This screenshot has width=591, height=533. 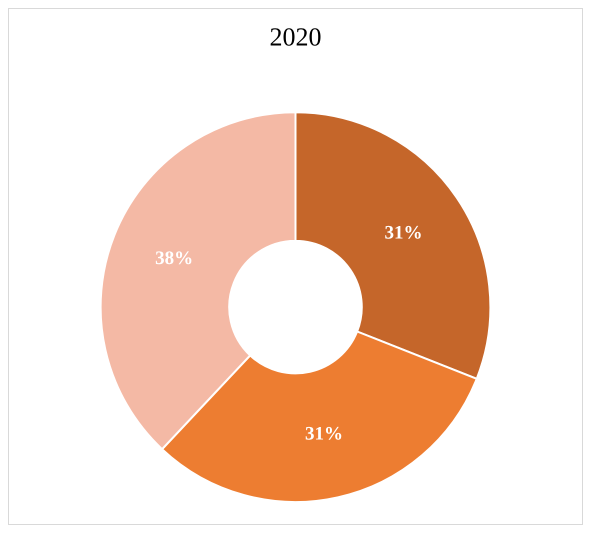 I want to click on data-label: 38%, so click(x=174, y=258).